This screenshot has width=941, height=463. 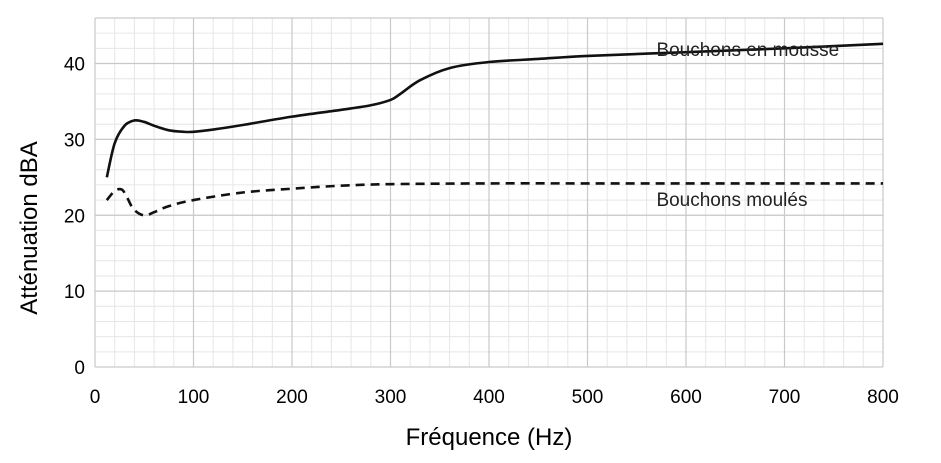 What do you see at coordinates (79, 368) in the screenshot?
I see `y-tick-label: 0` at bounding box center [79, 368].